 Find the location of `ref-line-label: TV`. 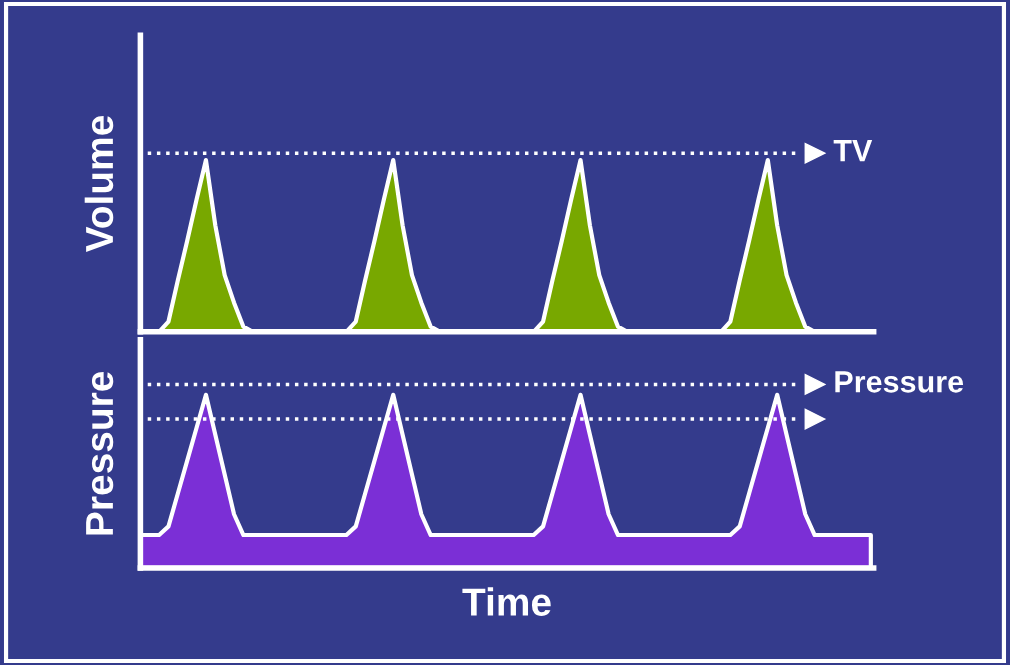

ref-line-label: TV is located at coordinates (853, 151).